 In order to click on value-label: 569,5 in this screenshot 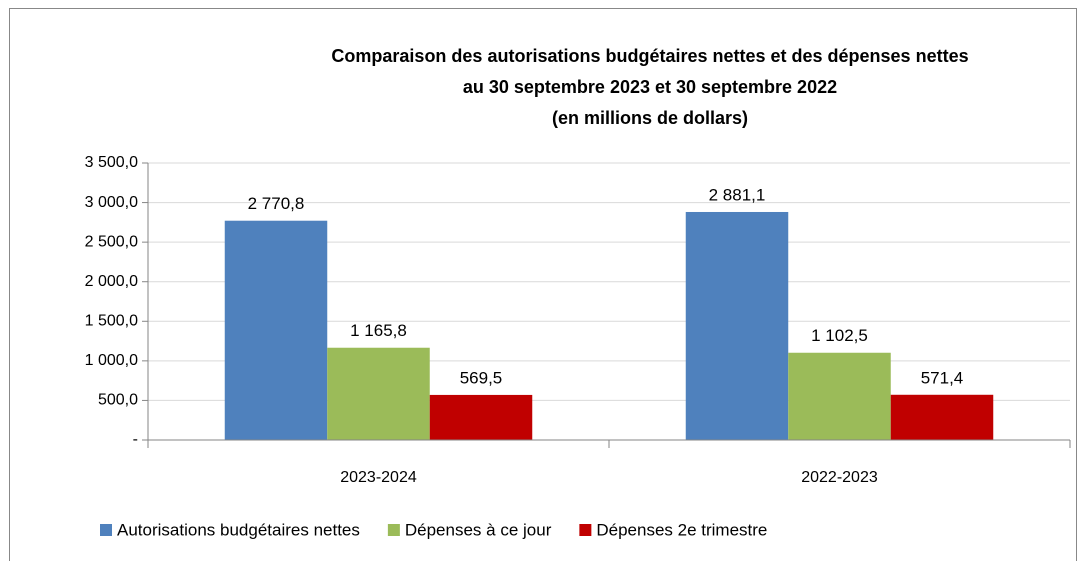, I will do `click(481, 377)`.